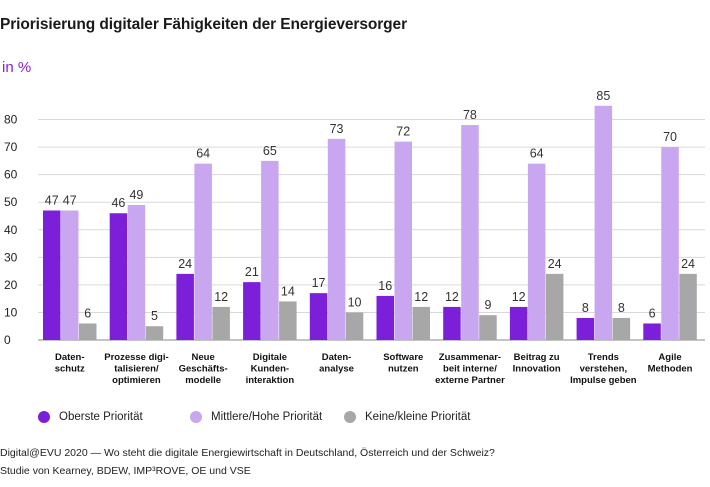  I want to click on data-label: 9, so click(487, 305).